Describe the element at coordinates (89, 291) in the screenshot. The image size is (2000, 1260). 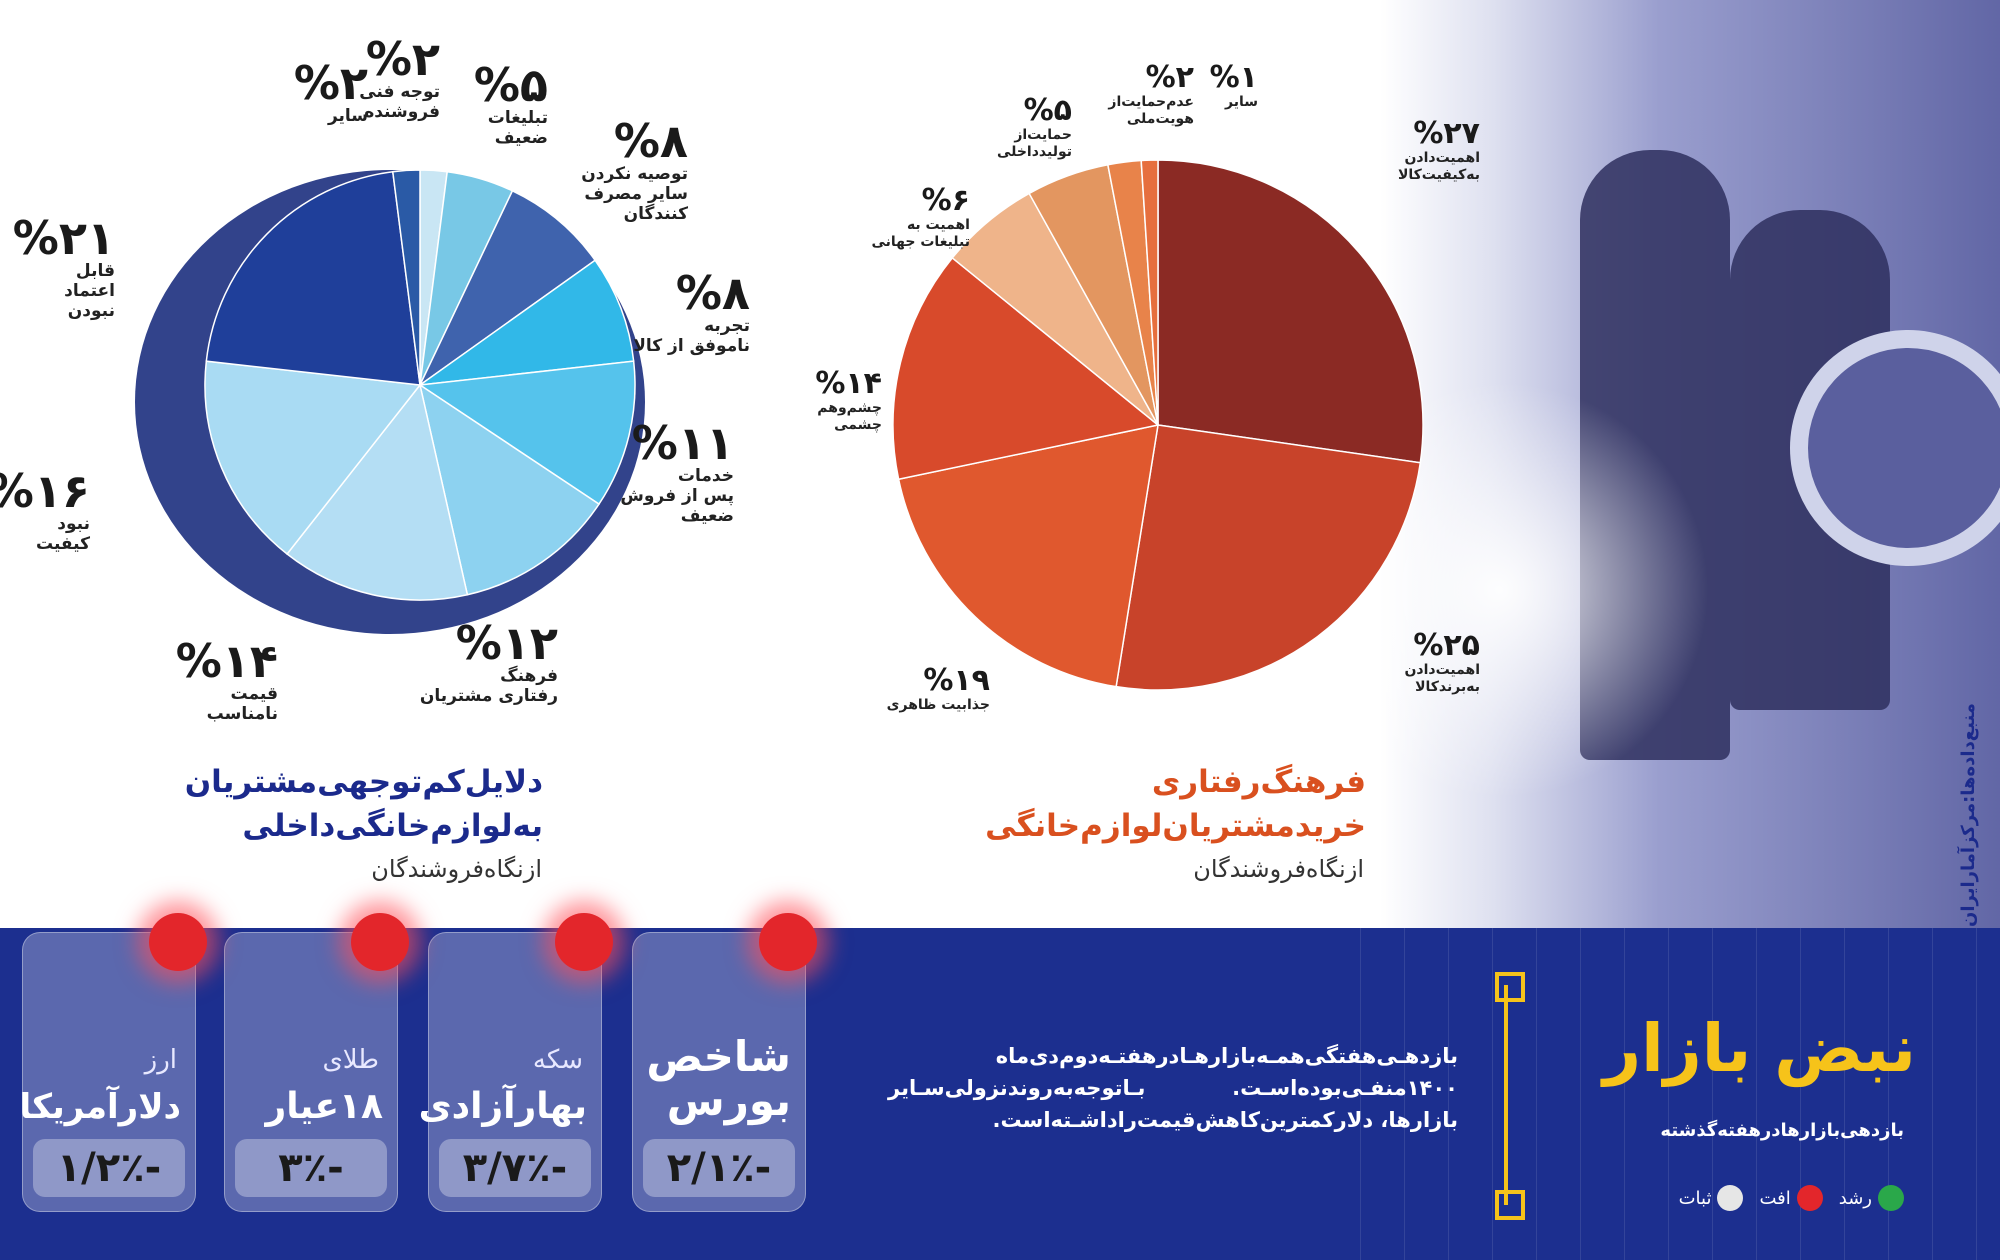
I see `slice-text: قابل اعتماد نبودن` at that location.